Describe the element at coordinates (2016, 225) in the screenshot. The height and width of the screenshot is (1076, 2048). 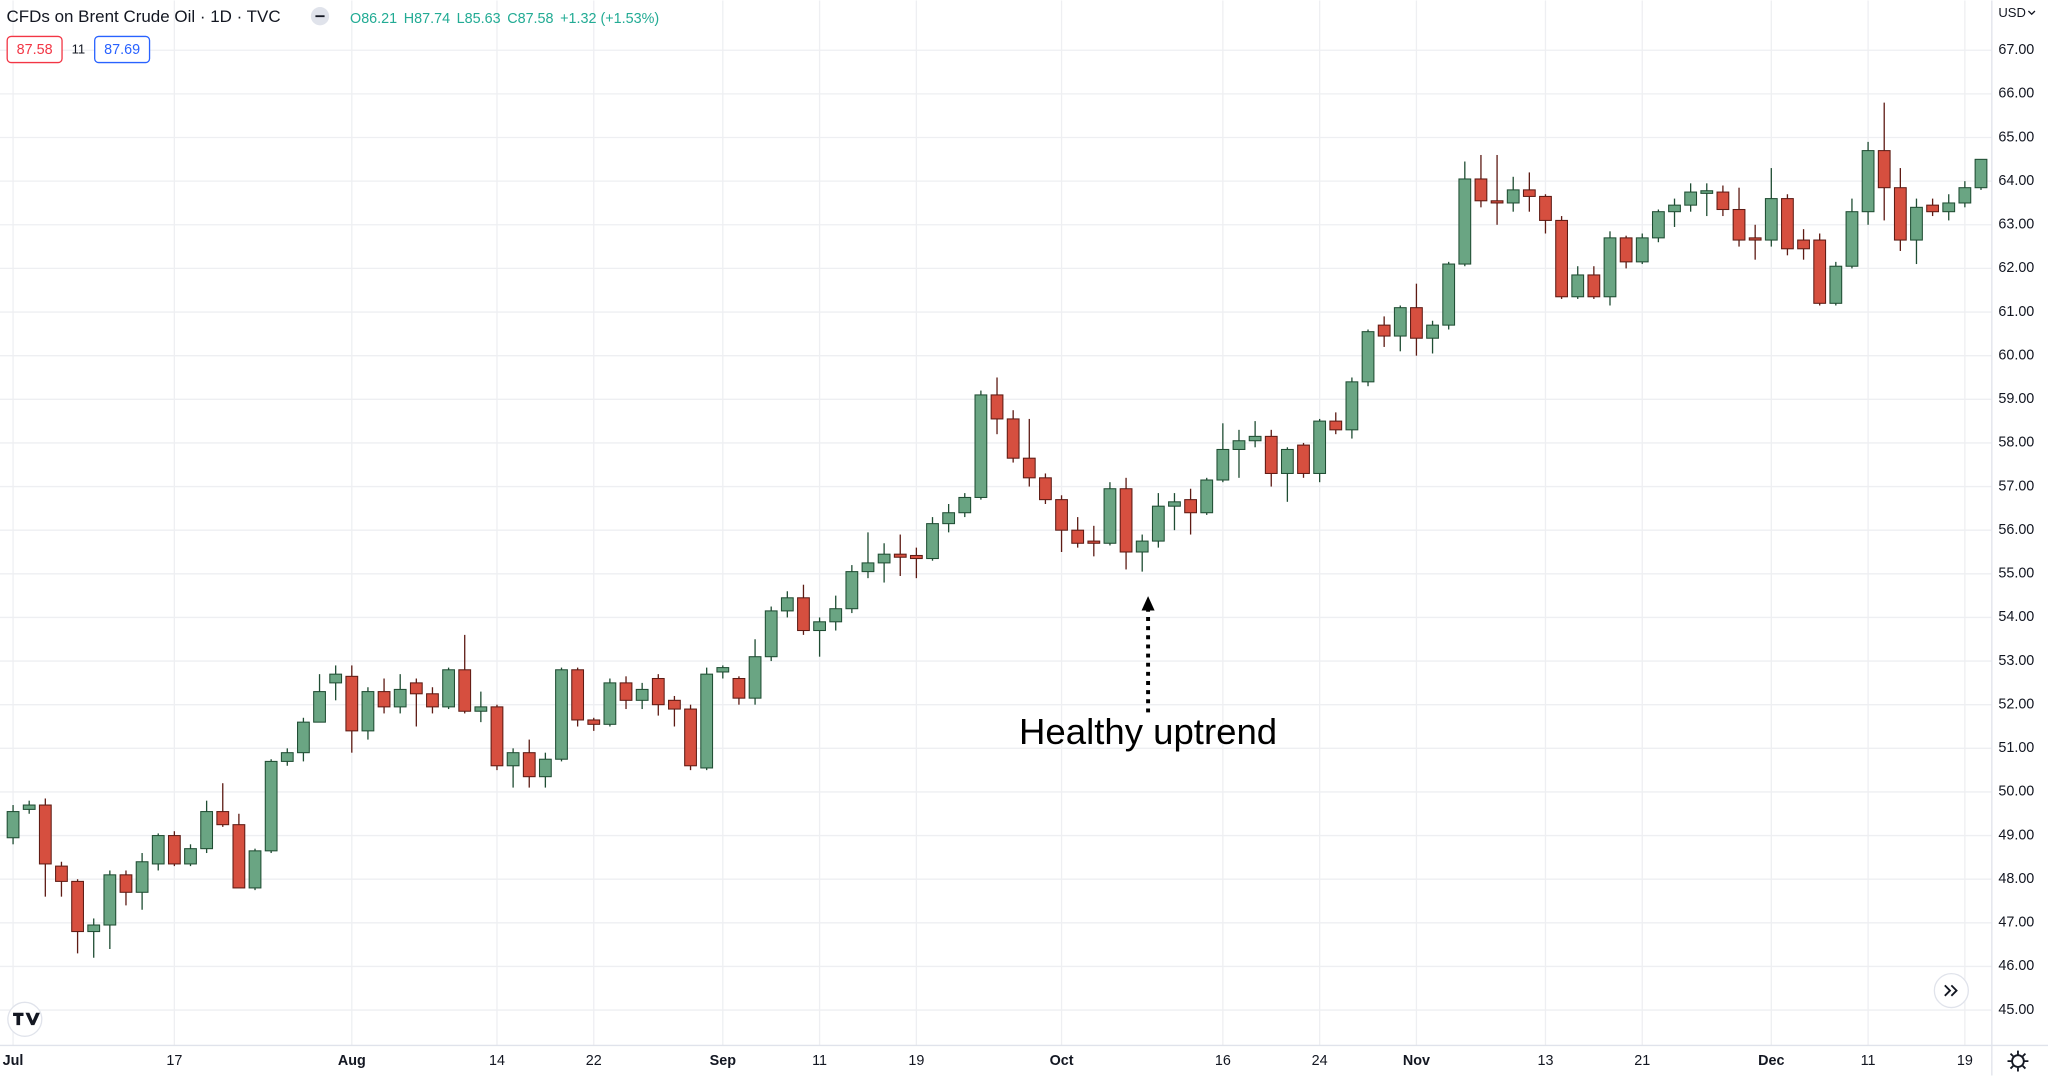
I see `y-tick-label: 63.00` at that location.